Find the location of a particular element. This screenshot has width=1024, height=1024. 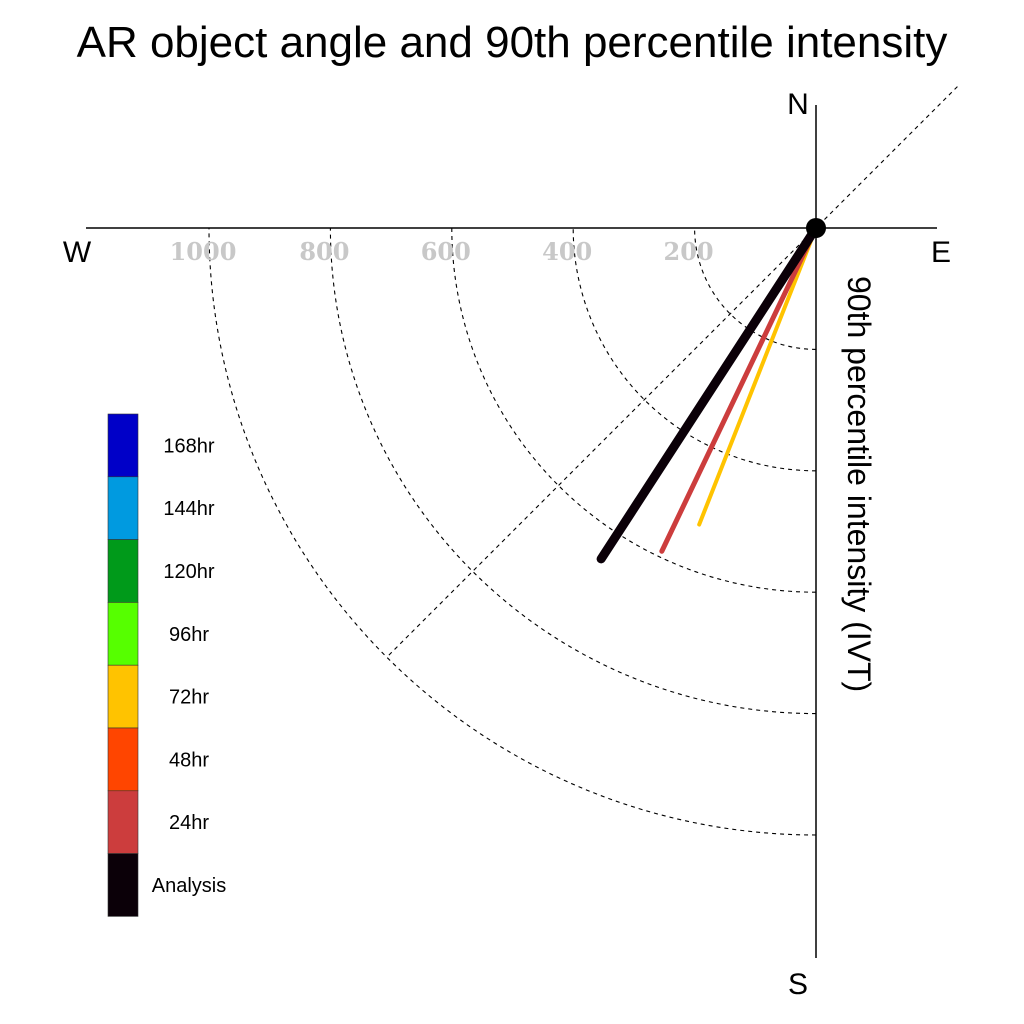

series-lines is located at coordinates (708, 393).